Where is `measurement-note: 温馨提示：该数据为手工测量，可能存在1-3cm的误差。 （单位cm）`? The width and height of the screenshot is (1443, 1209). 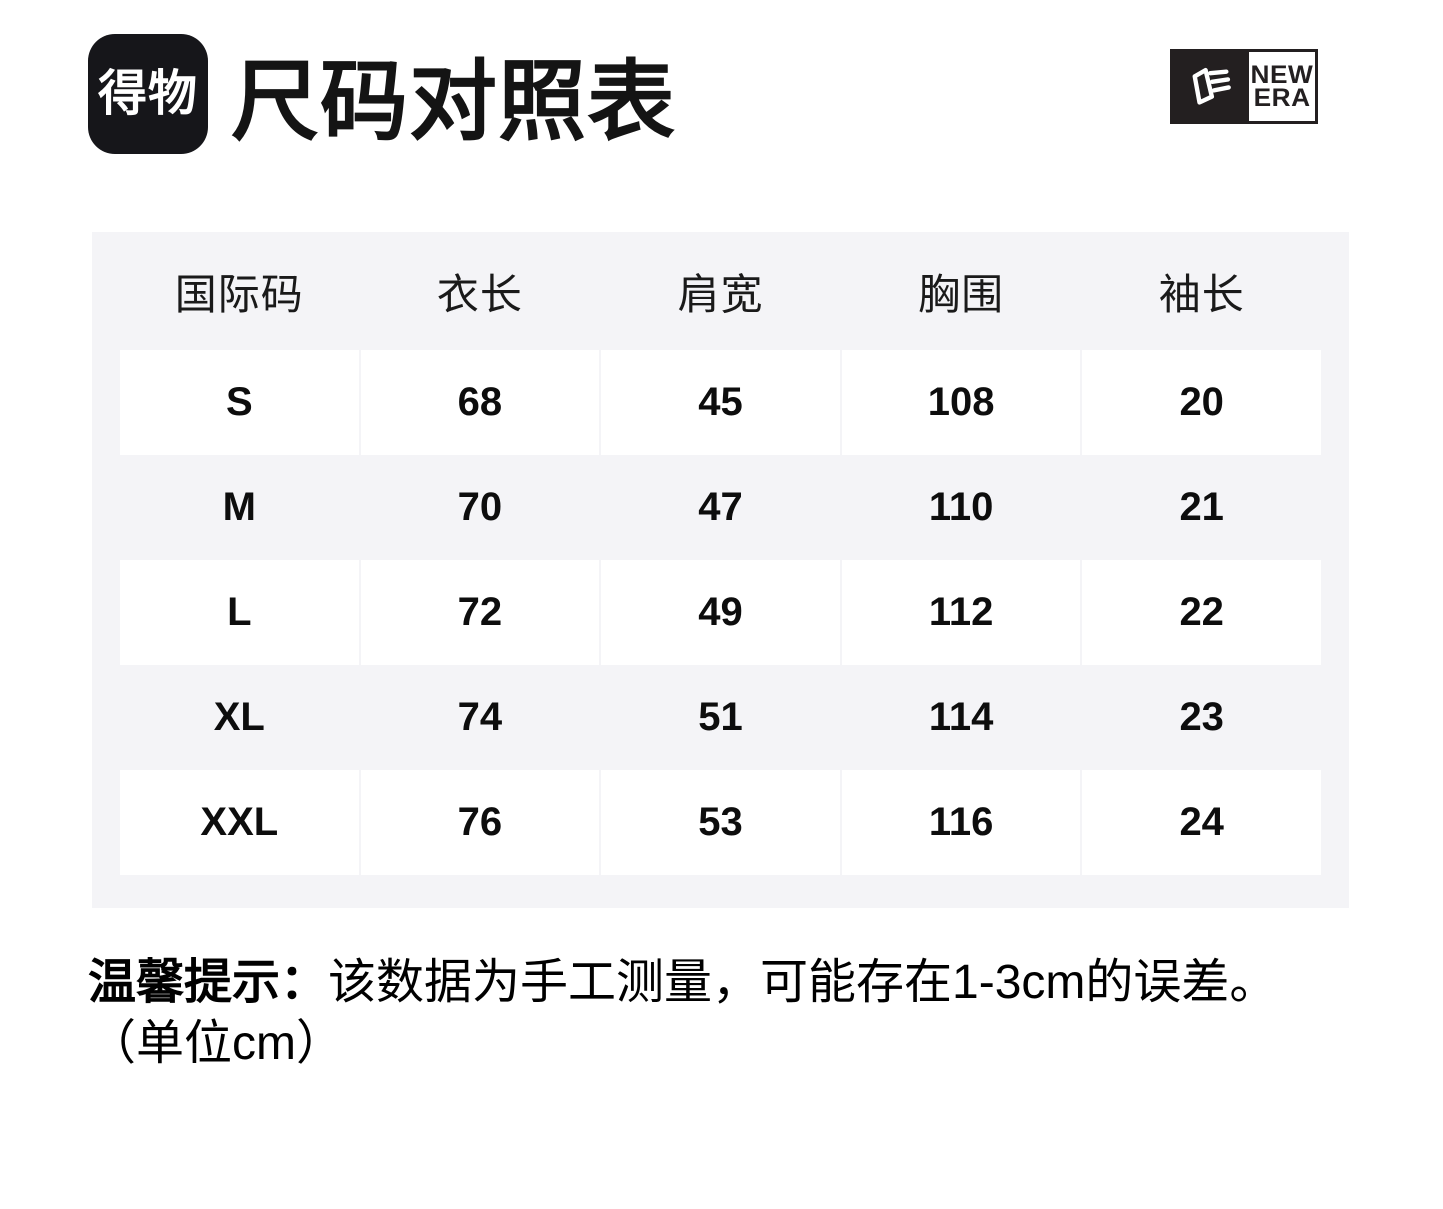
measurement-note: 温馨提示：该数据为手工测量，可能存在1-3cm的误差。 （单位cm） is located at coordinates (738, 1013).